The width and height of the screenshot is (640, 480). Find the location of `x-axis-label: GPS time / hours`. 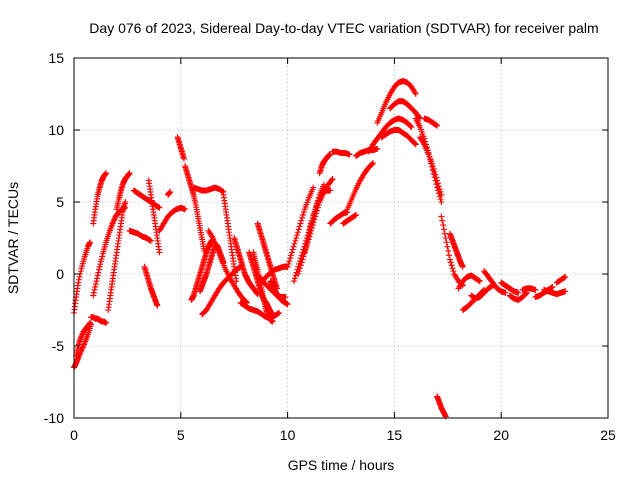

x-axis-label: GPS time / hours is located at coordinates (341, 465).